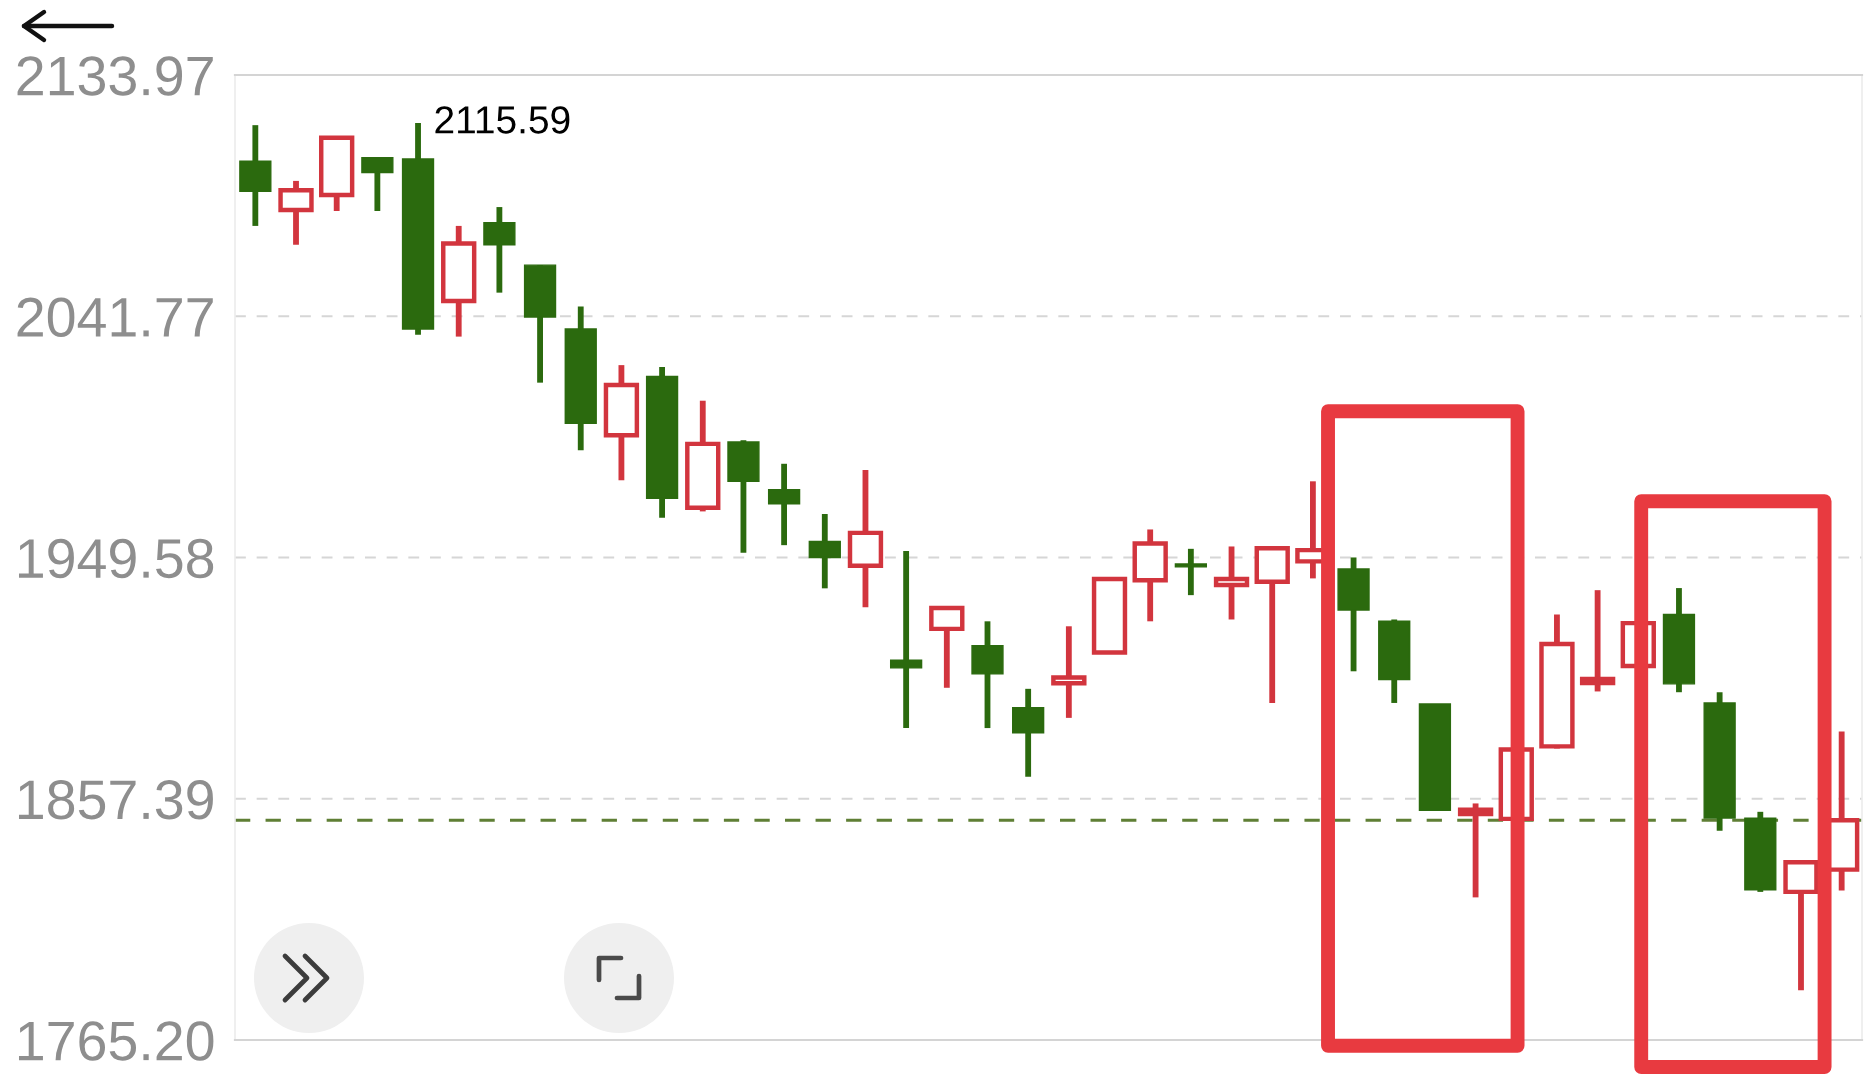 Image resolution: width=1867 pixels, height=1080 pixels. What do you see at coordinates (115, 317) in the screenshot?
I see `y-tick-label: 2041.77` at bounding box center [115, 317].